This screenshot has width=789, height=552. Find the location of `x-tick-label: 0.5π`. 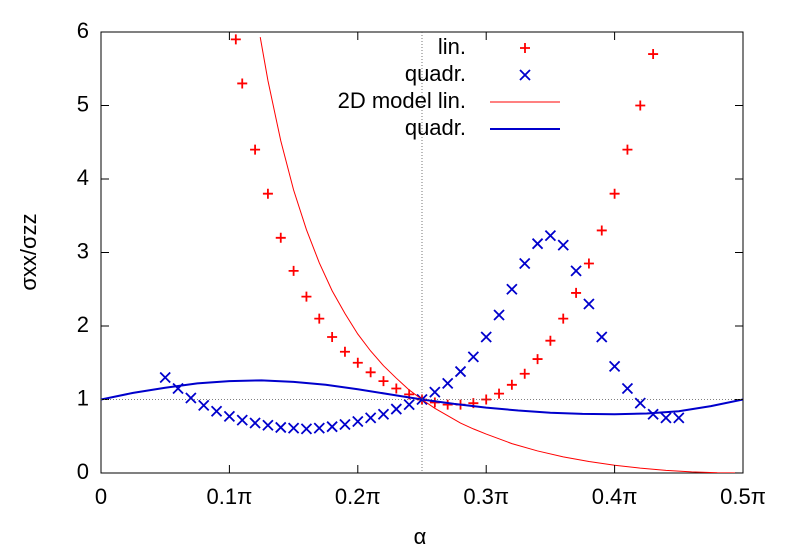

x-tick-label: 0.5π is located at coordinates (743, 496).